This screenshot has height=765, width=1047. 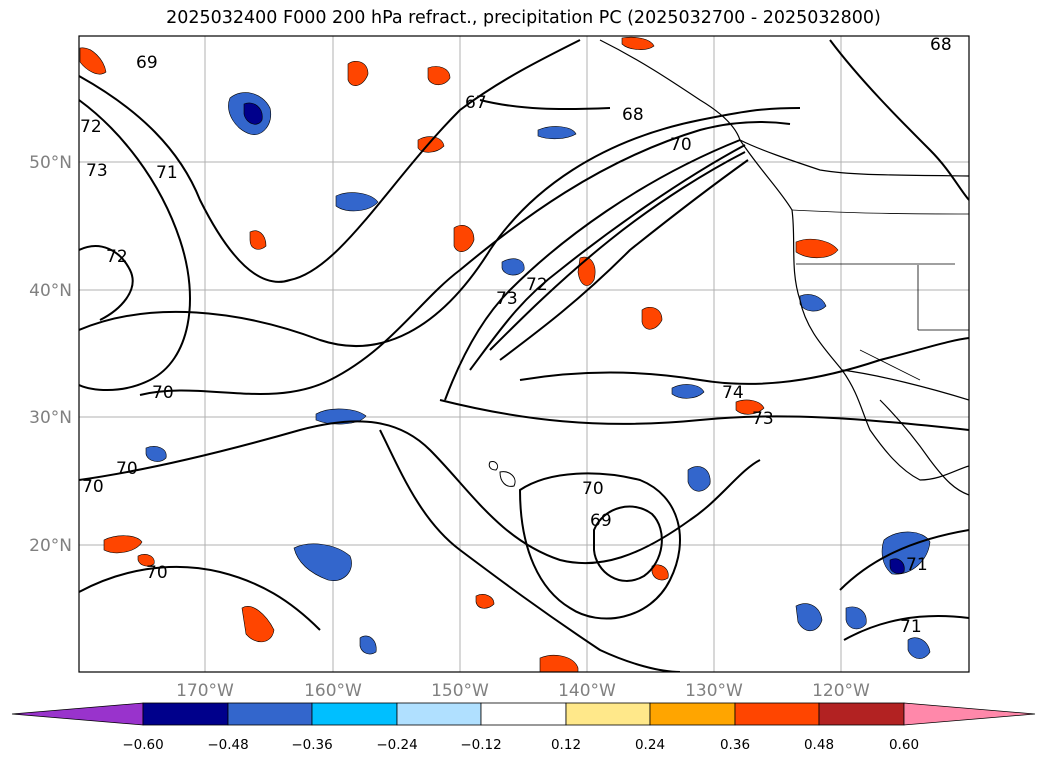 What do you see at coordinates (476, 103) in the screenshot?
I see `contour-label: 67` at bounding box center [476, 103].